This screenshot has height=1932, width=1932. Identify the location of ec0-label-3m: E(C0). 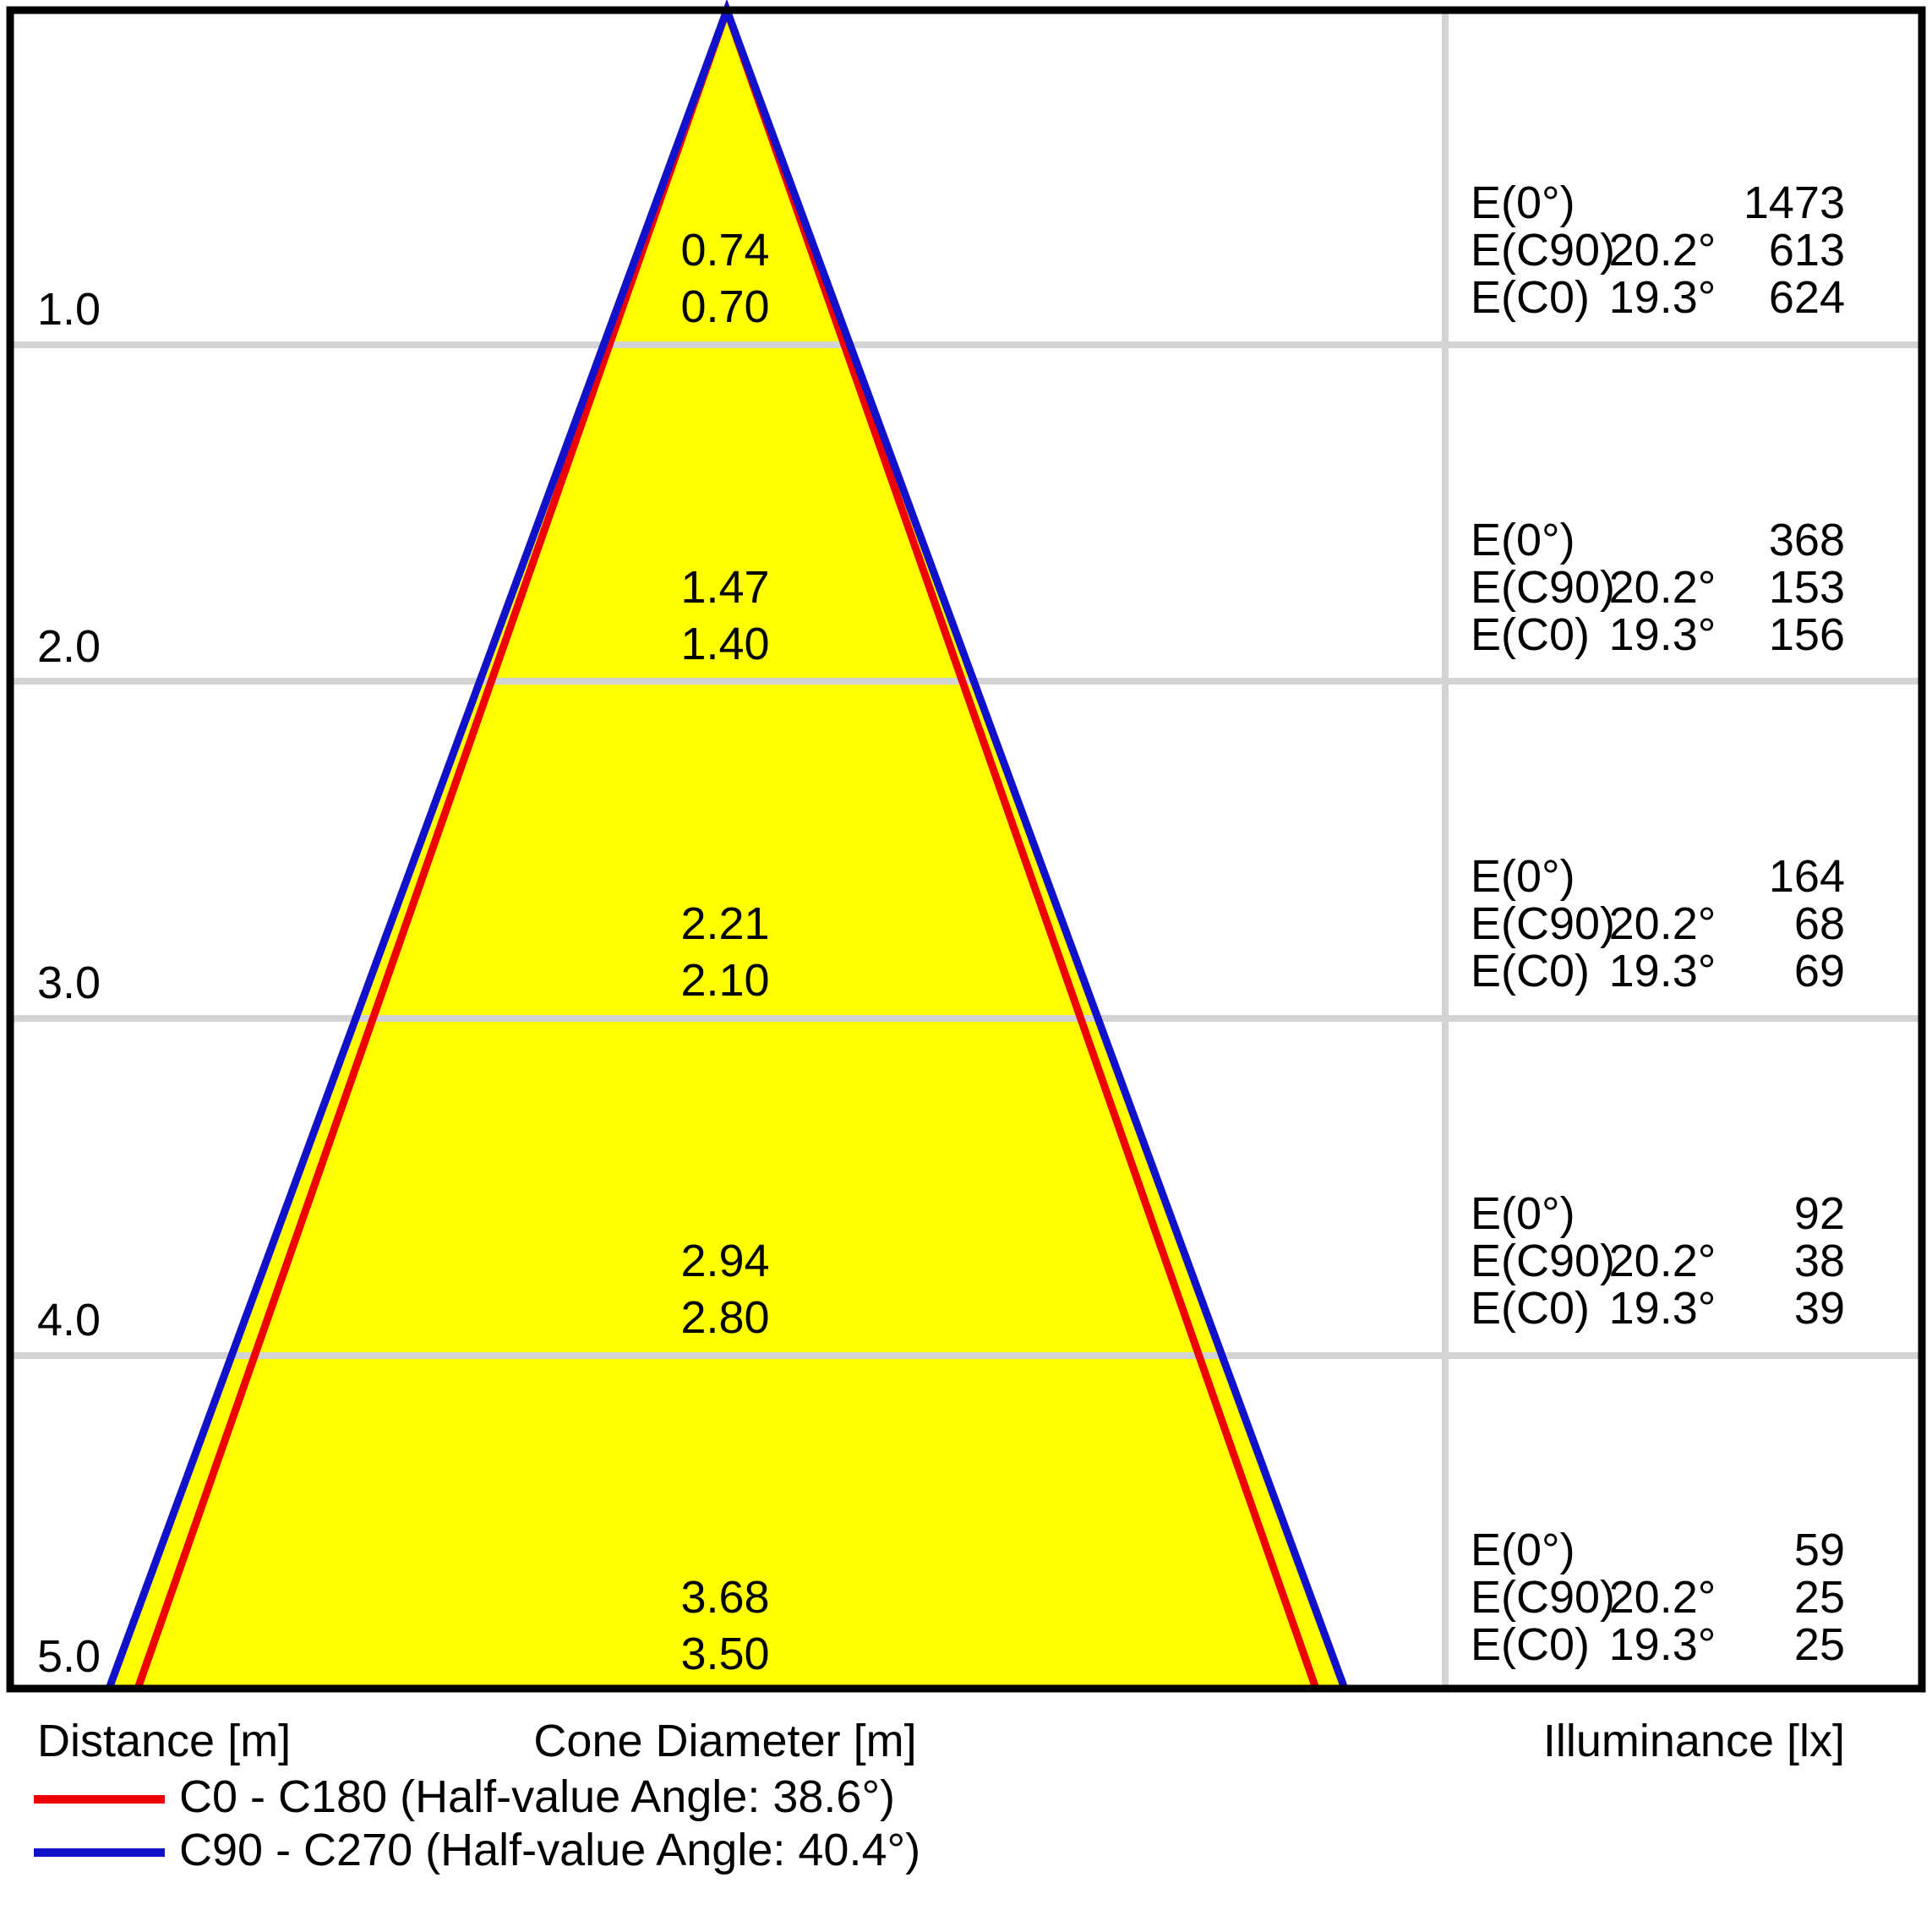
(1531, 971).